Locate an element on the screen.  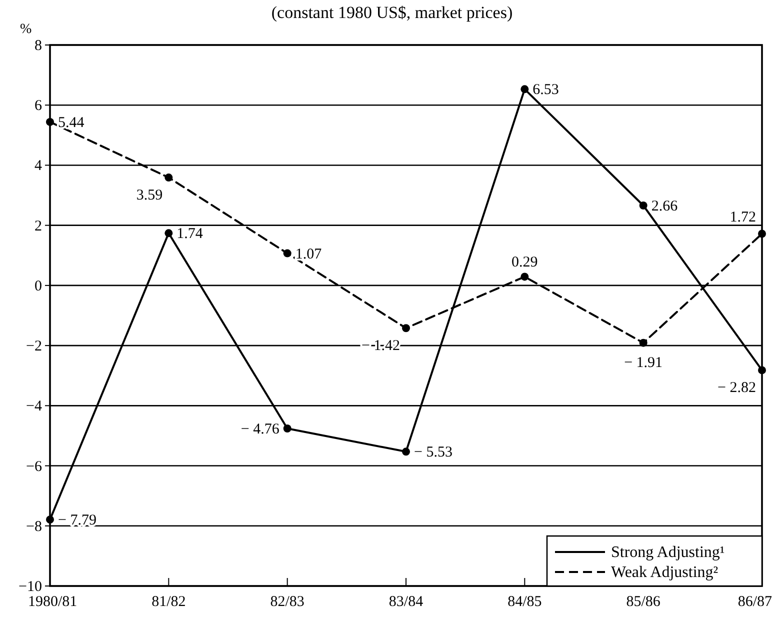
y-tick-label: 8 is located at coordinates (38, 46).